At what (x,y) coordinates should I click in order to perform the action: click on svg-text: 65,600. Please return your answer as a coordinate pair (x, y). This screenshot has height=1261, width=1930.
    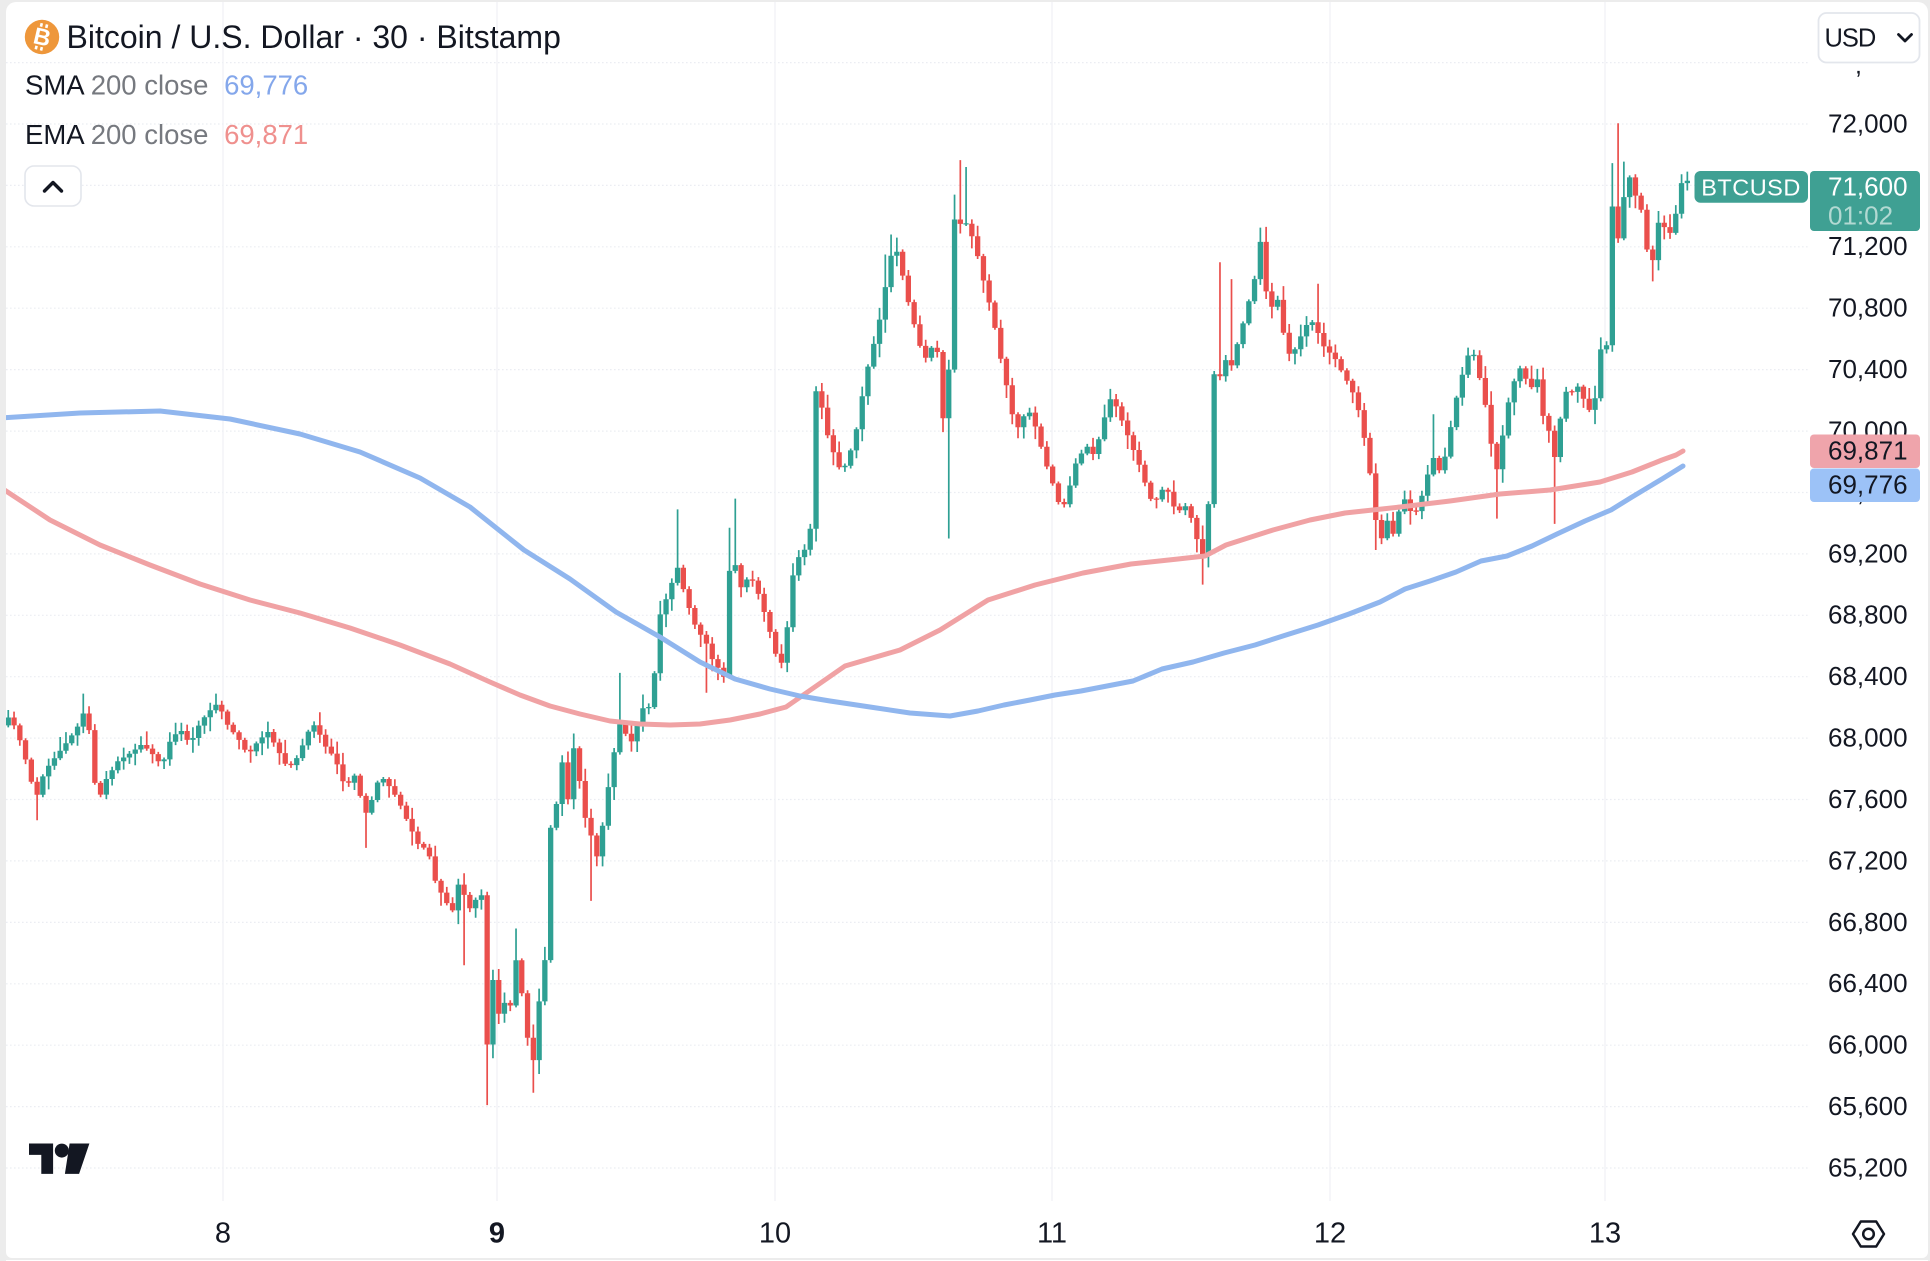
    Looking at the image, I should click on (1868, 1106).